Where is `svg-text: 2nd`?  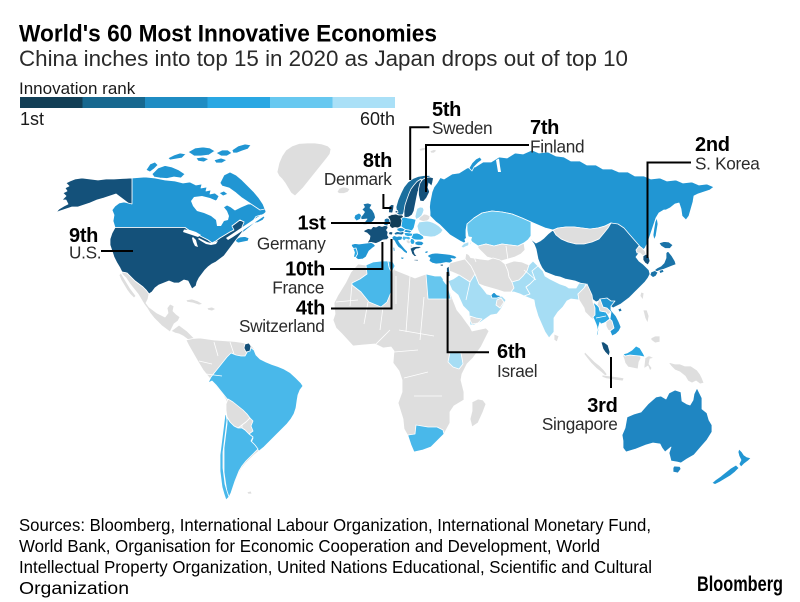 svg-text: 2nd is located at coordinates (712, 145).